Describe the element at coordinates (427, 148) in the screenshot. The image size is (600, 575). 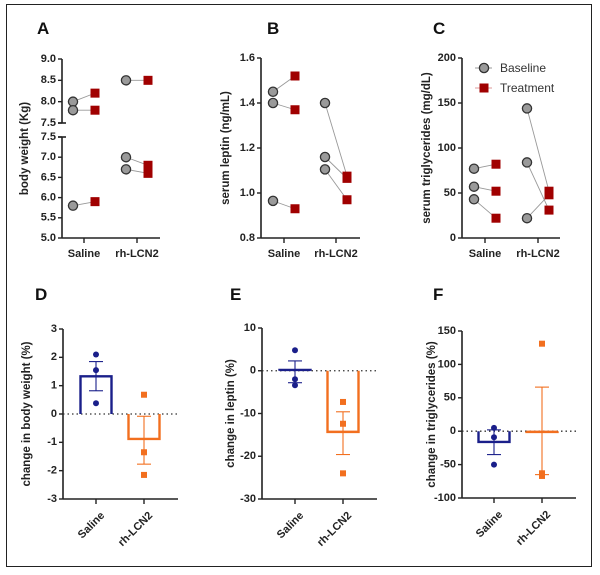
I see `y-axis-title: serum triglycerides (mg/dL)` at that location.